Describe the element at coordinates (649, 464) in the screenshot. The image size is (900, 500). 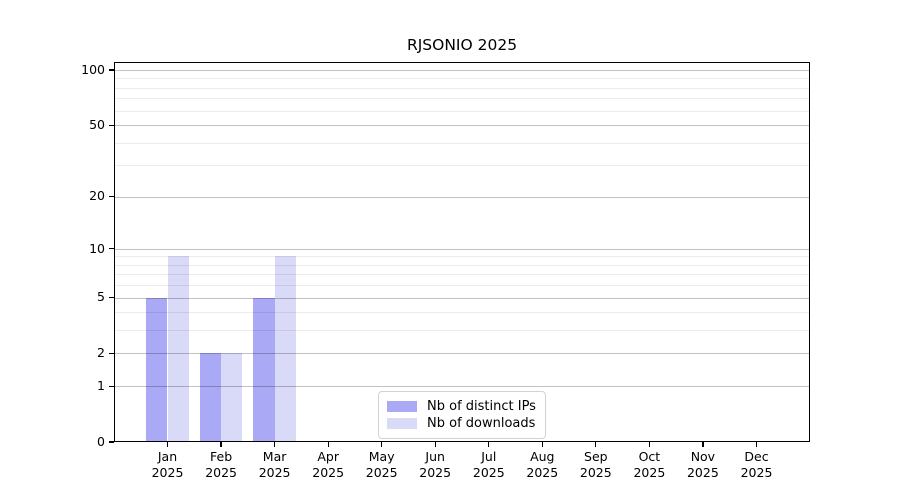
I see `x-tick-label: Oct 2025` at that location.